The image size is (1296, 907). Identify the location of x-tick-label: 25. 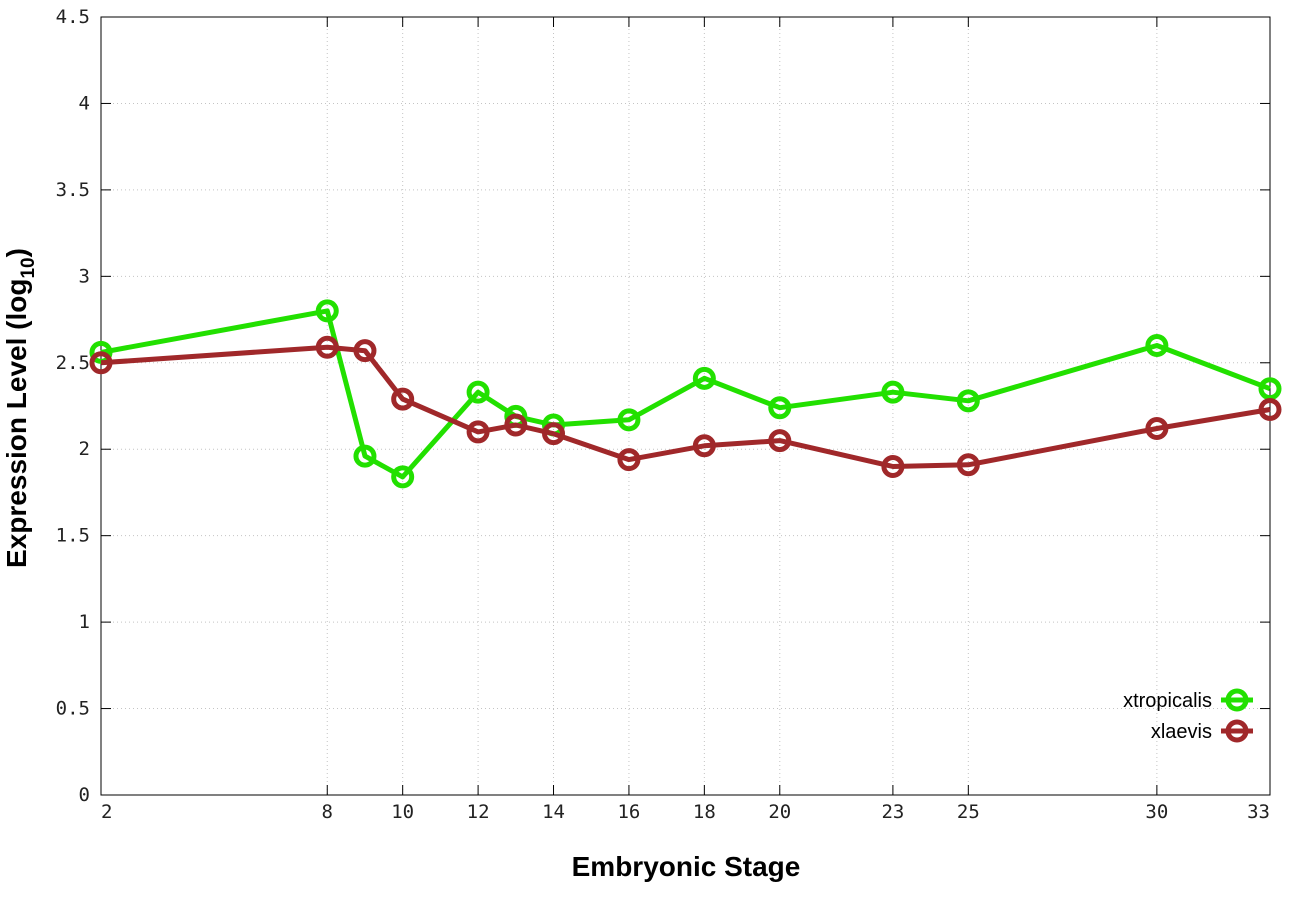
(968, 812).